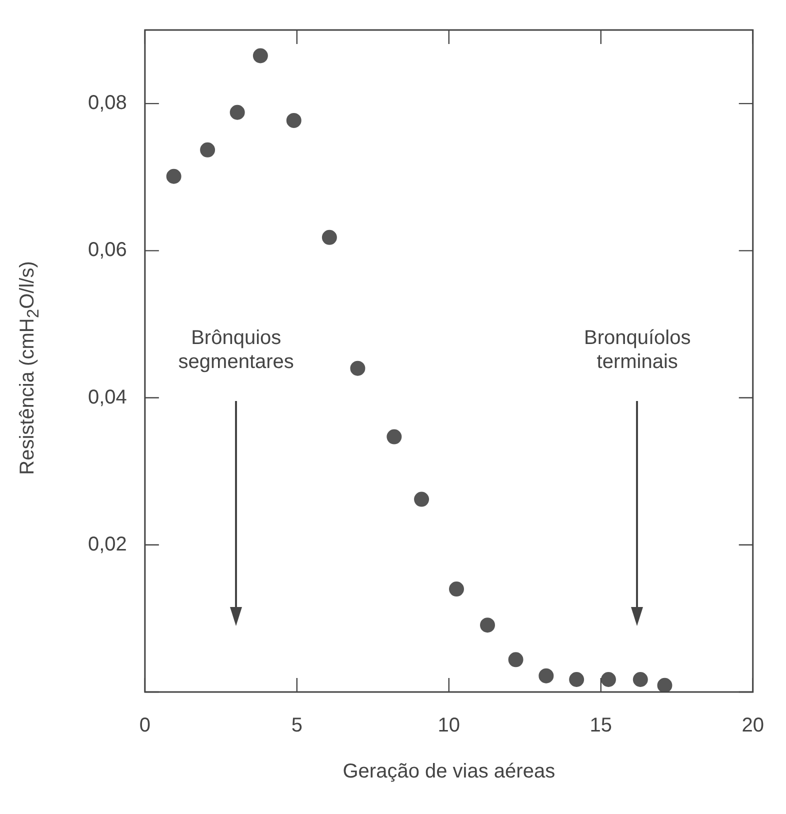 The height and width of the screenshot is (814, 786). What do you see at coordinates (753, 725) in the screenshot?
I see `x-tick-label: 20` at bounding box center [753, 725].